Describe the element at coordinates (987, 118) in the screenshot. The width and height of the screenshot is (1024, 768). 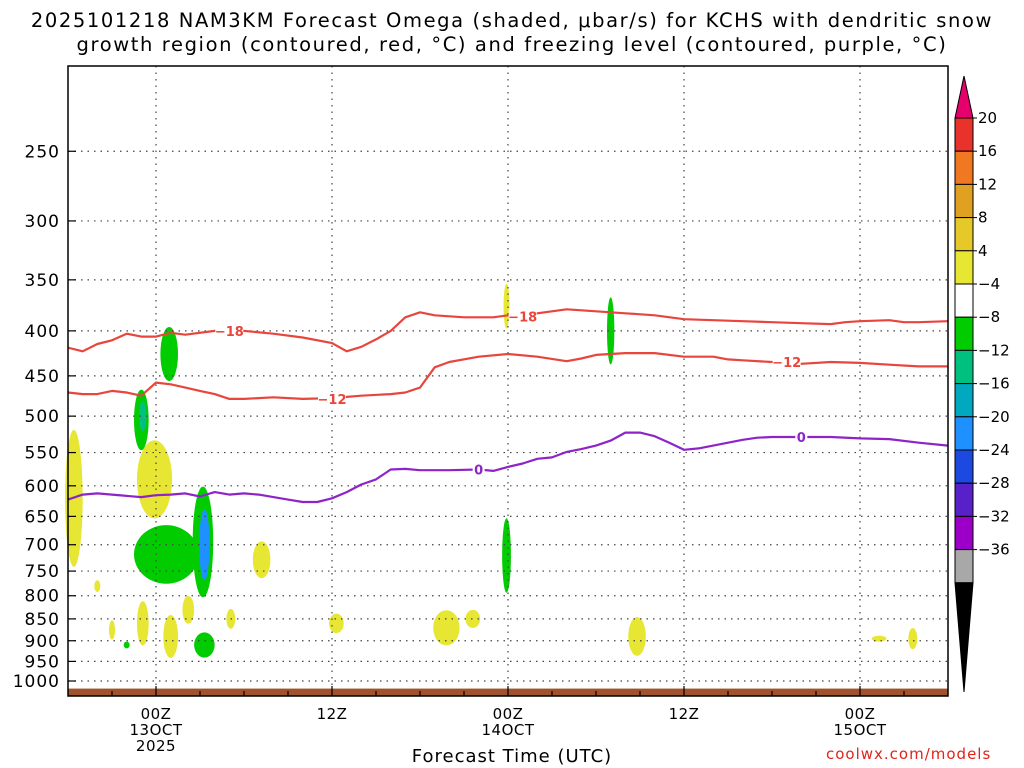
I see `colorbar-label: 20` at that location.